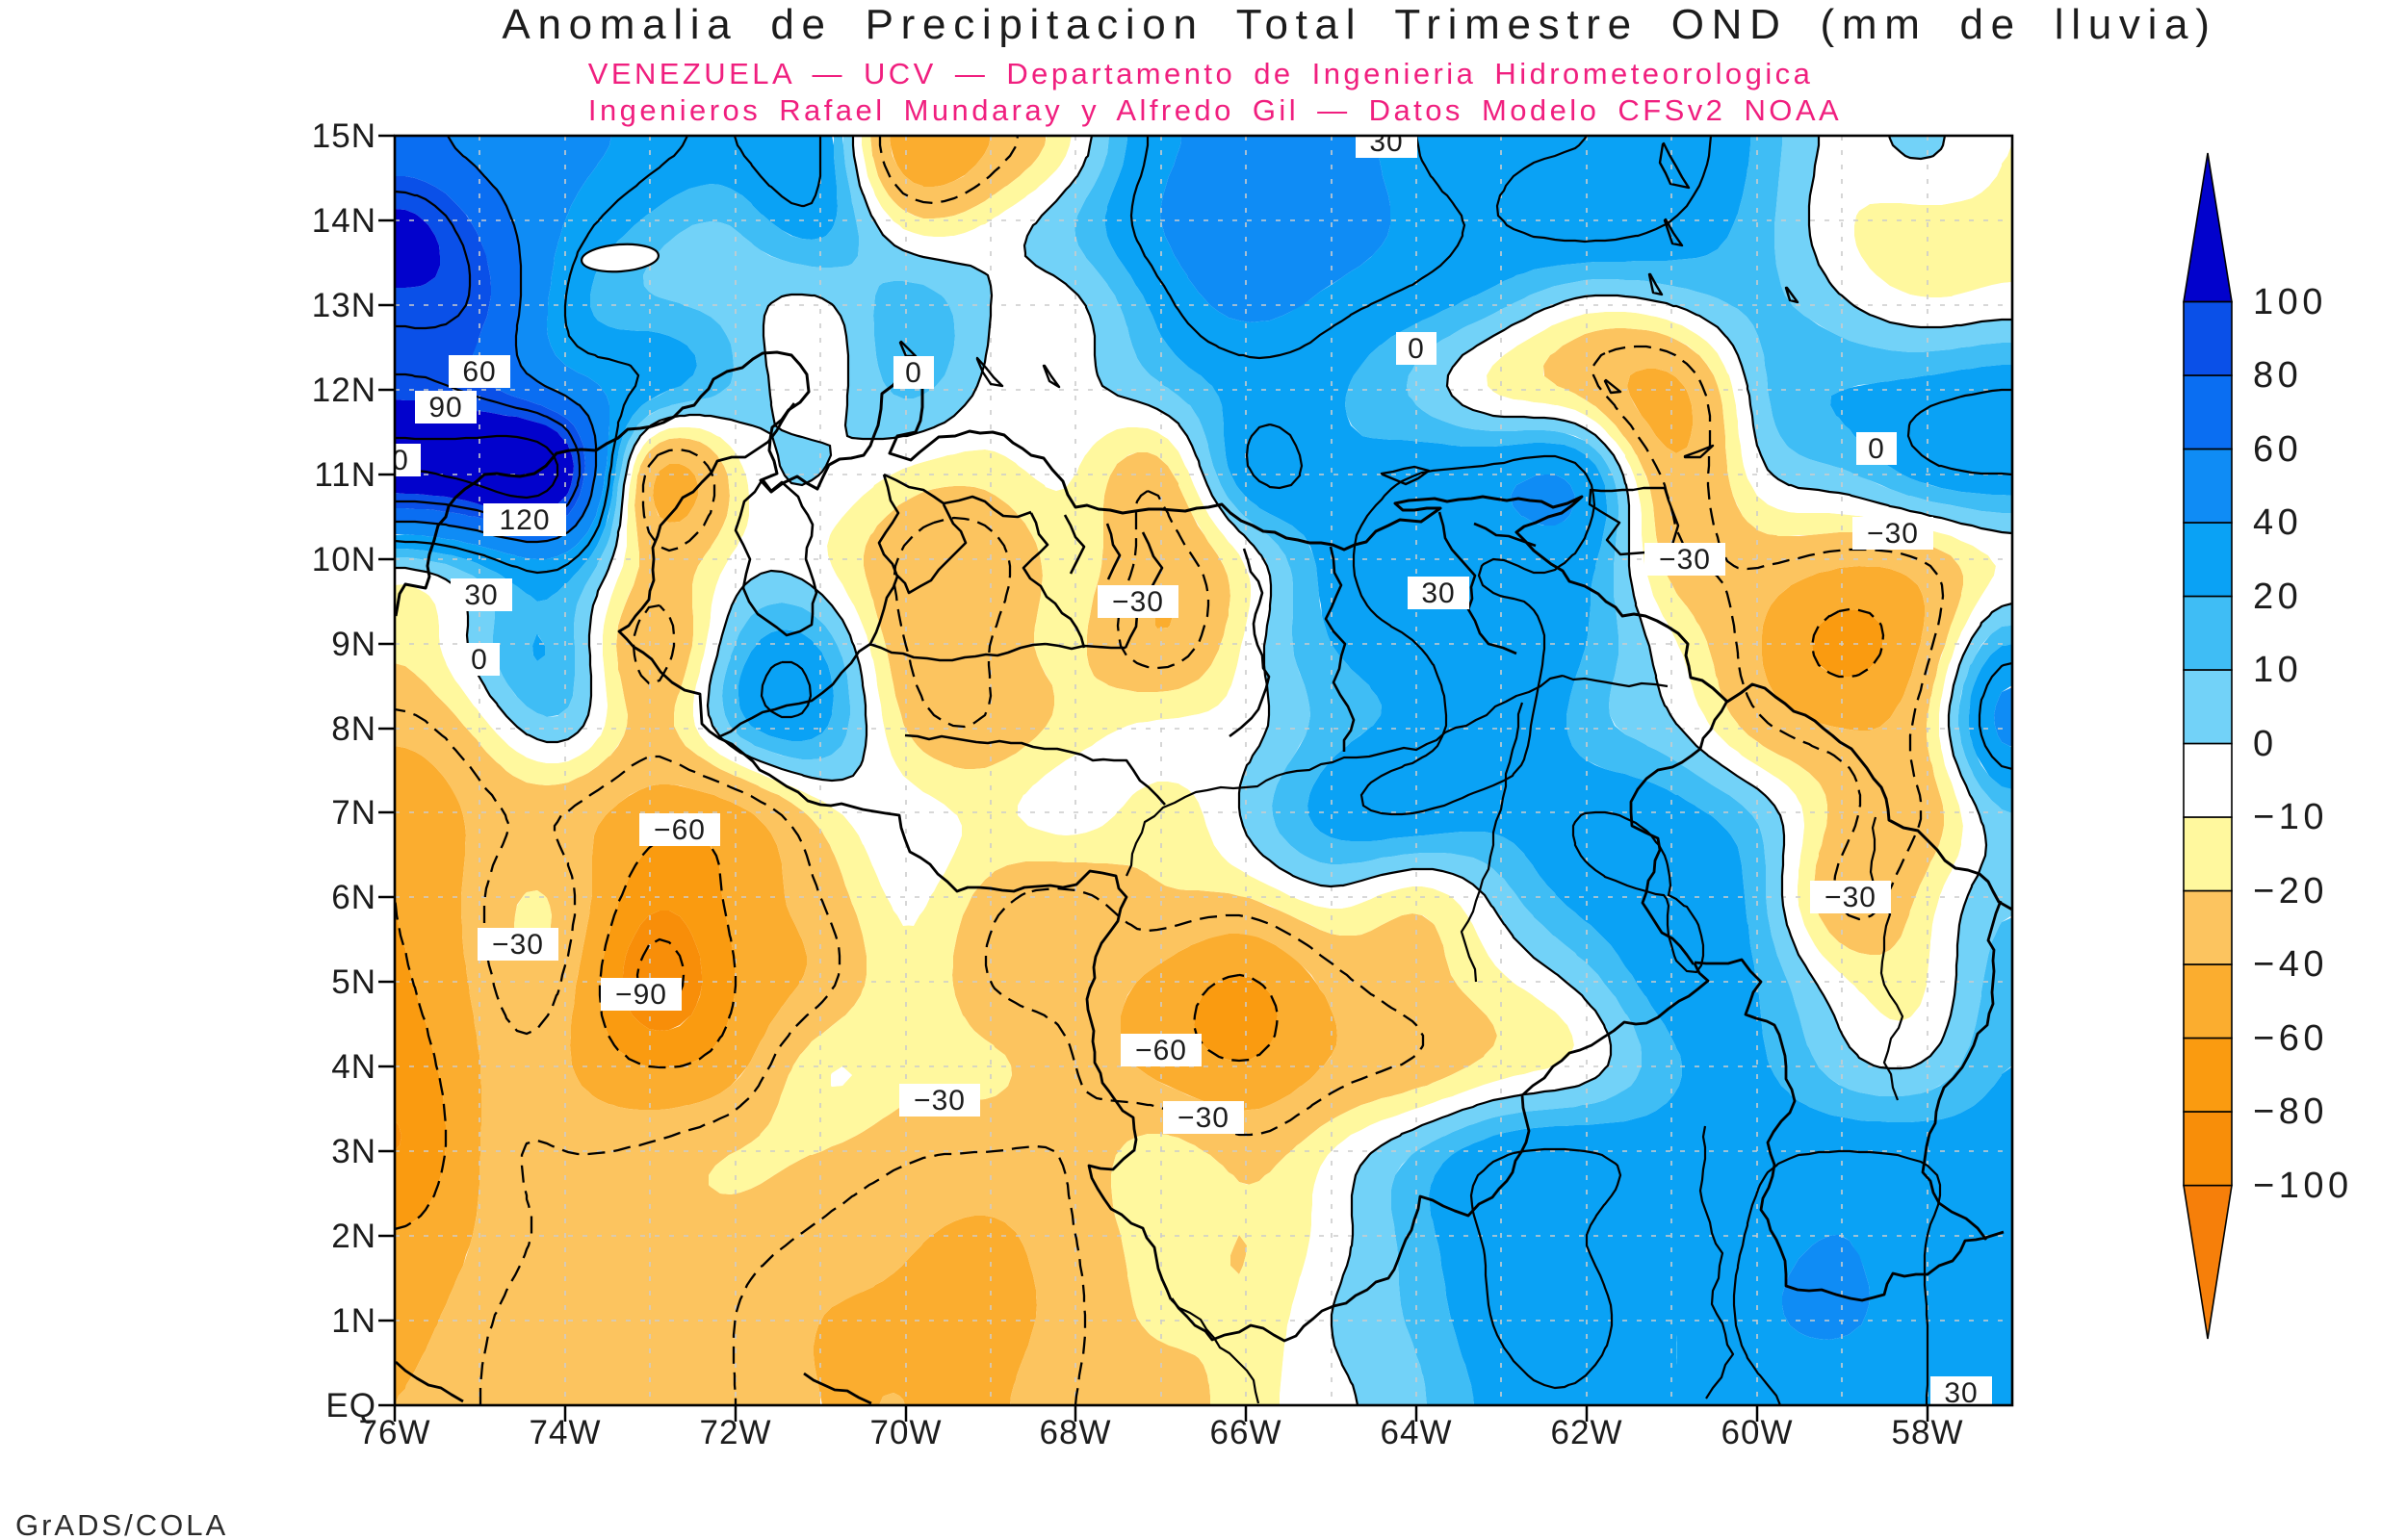  I want to click on svg-text: 13N, so click(344, 305).